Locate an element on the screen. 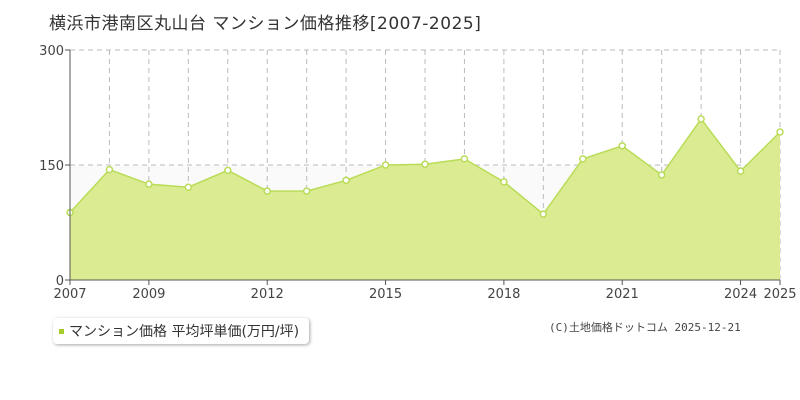 This screenshot has width=800, height=400. credit-text: (C)土地価格ドットコム 2025-12-21 is located at coordinates (645, 327).